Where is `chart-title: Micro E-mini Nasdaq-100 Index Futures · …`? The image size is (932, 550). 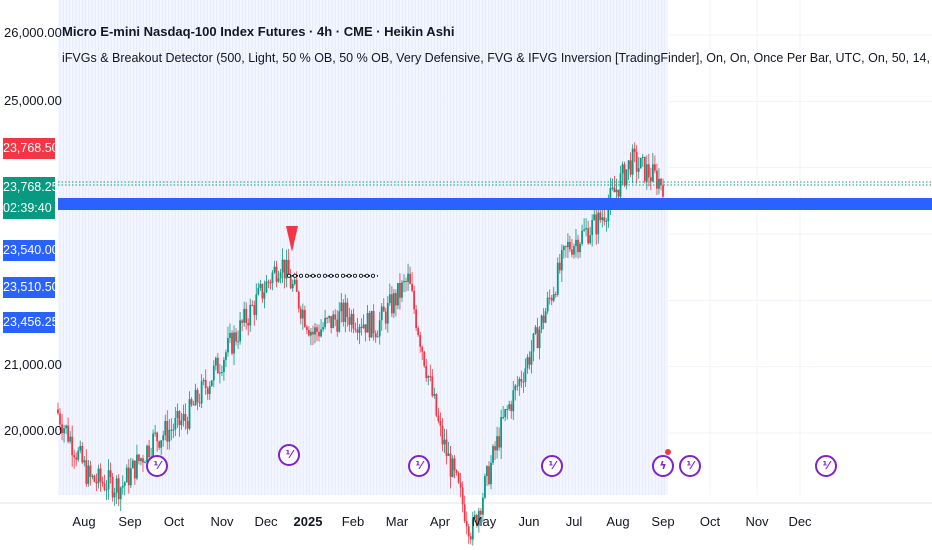 chart-title: Micro E-mini Nasdaq-100 Index Futures · … is located at coordinates (258, 31).